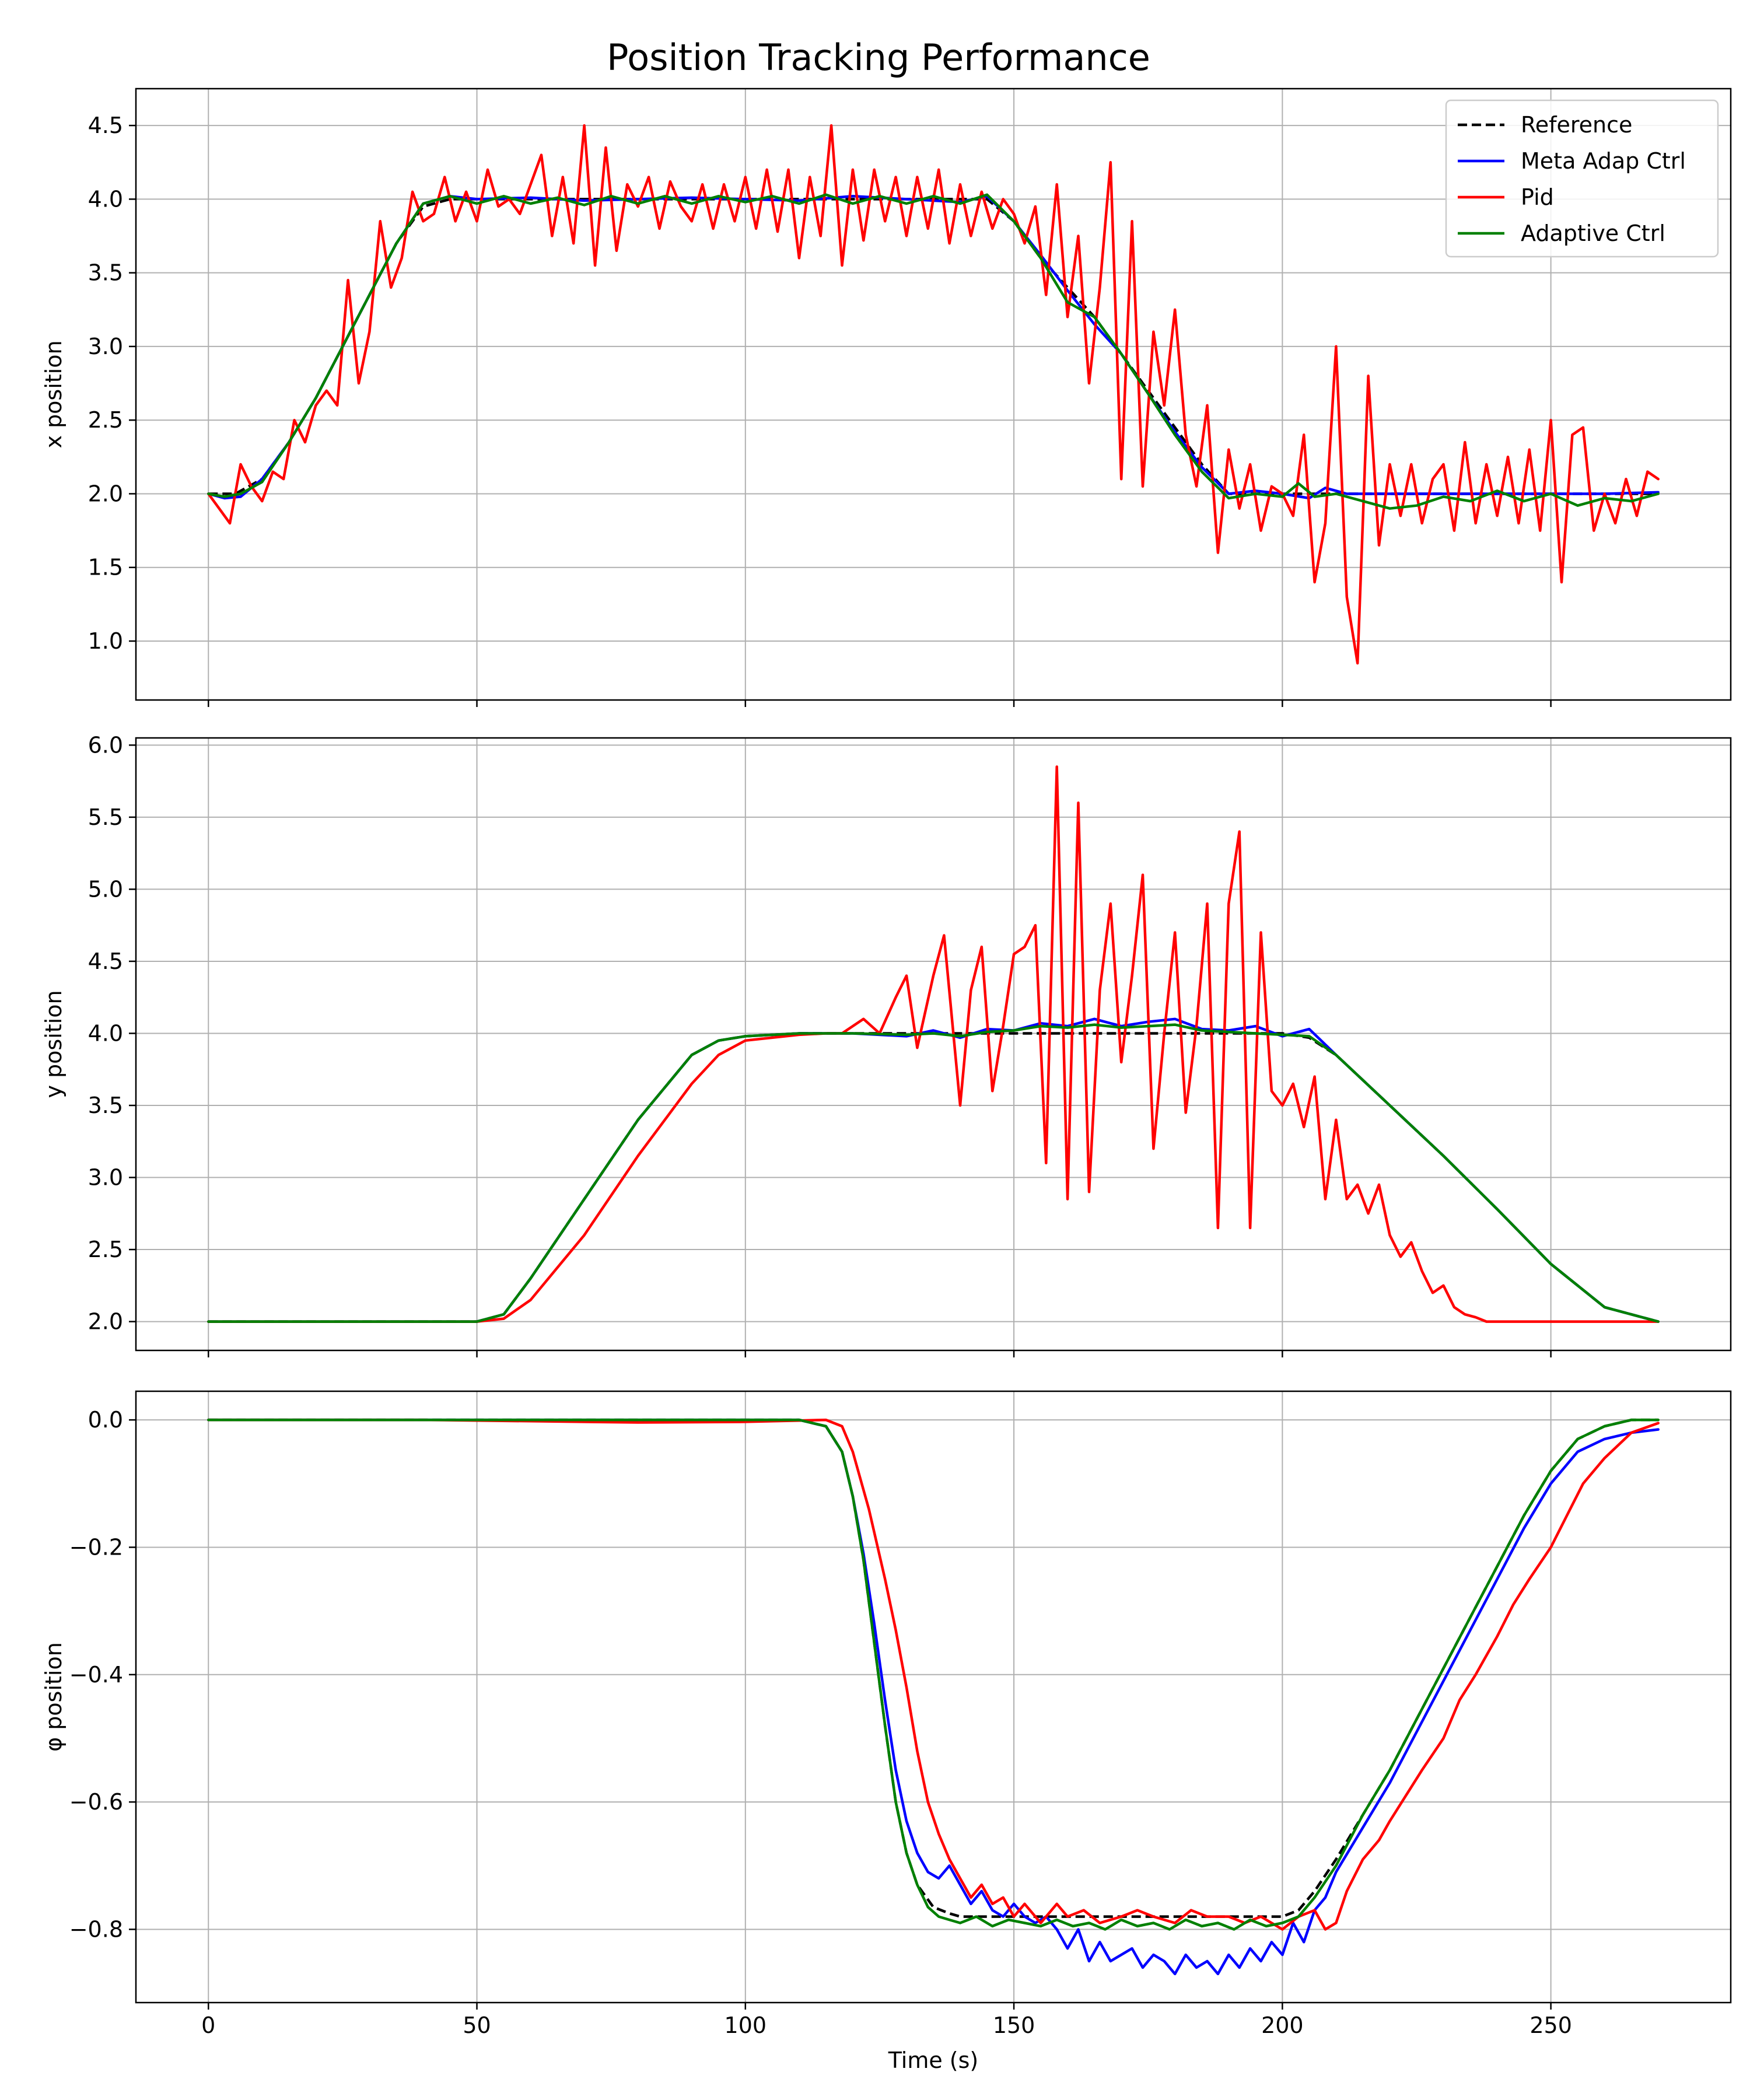  What do you see at coordinates (53, 1697) in the screenshot?
I see `phi-position-y-axis-label: φ position` at bounding box center [53, 1697].